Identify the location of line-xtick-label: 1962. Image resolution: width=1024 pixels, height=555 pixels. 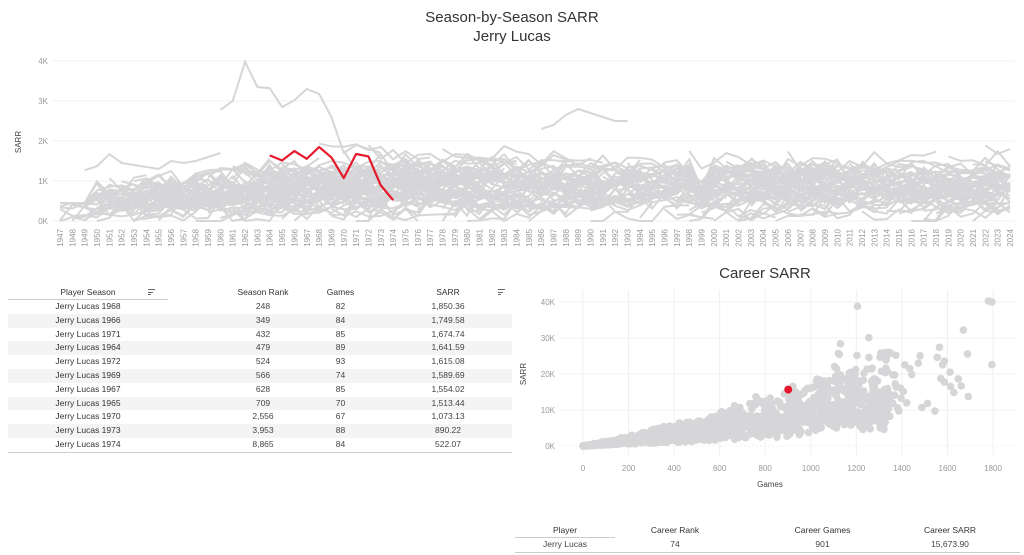
(245, 237).